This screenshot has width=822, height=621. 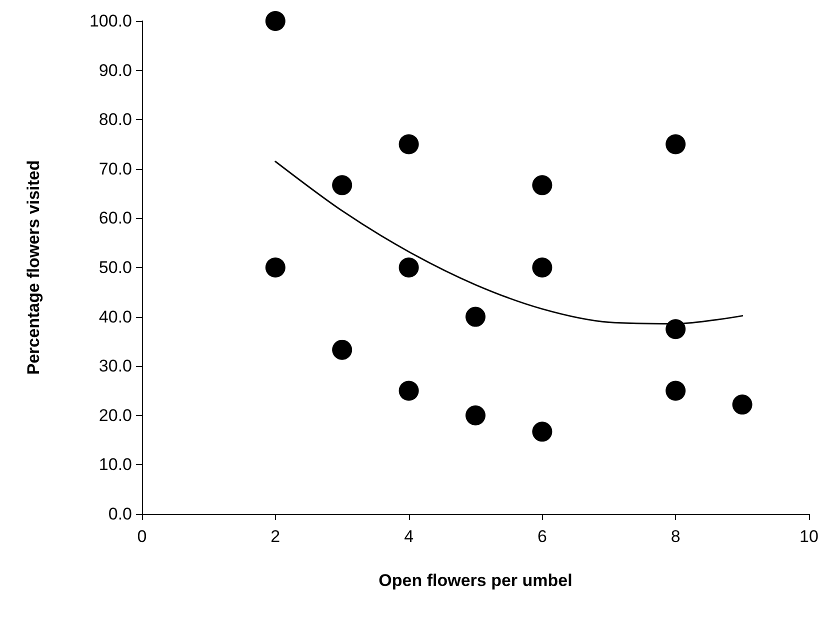 What do you see at coordinates (115, 218) in the screenshot?
I see `y-tick-label: 60.0` at bounding box center [115, 218].